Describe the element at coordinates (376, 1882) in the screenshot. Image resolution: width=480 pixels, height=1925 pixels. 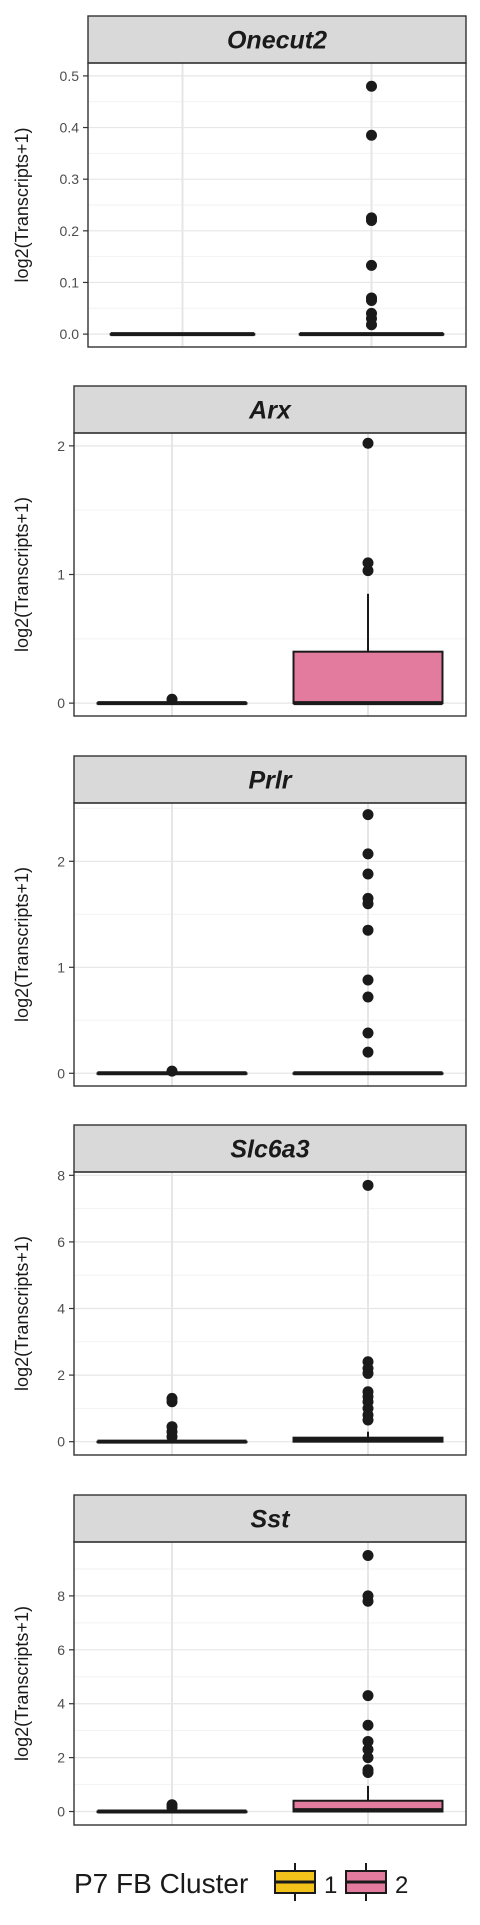
I see `legend-item-2: 2` at that location.